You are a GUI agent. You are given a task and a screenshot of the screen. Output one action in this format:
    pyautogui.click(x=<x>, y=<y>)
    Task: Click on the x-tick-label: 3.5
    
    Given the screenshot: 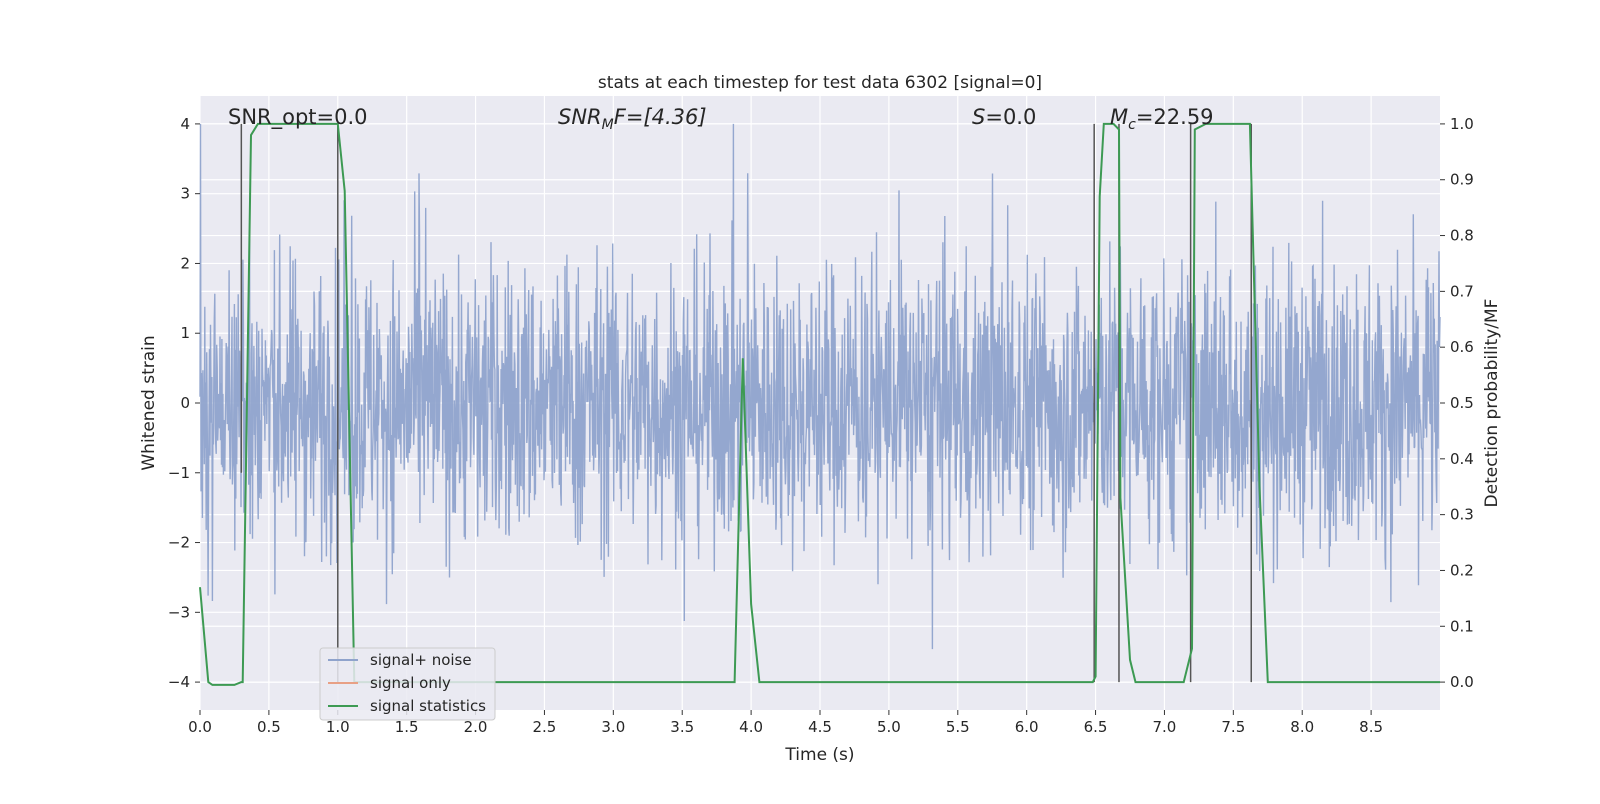 What is the action you would take?
    pyautogui.click(x=682, y=727)
    